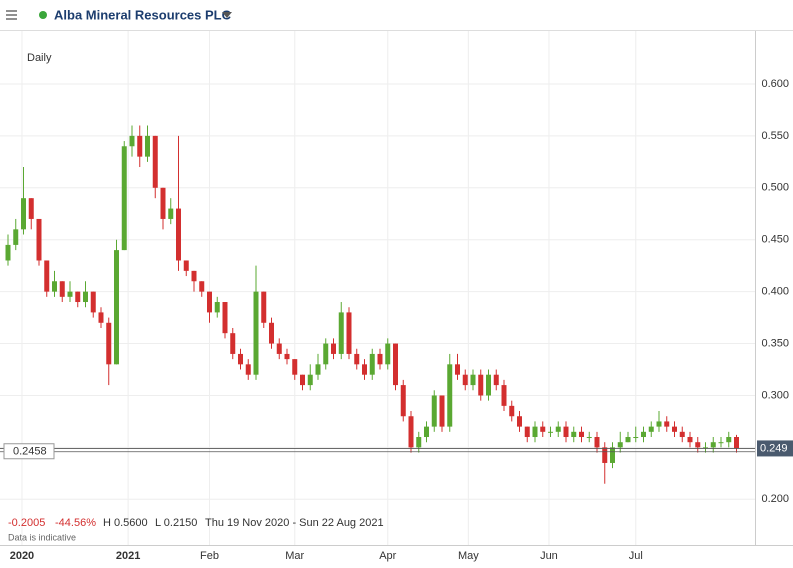 The image size is (793, 568). Describe the element at coordinates (75, 523) in the screenshot. I see `change-percent: -44.56%` at that location.